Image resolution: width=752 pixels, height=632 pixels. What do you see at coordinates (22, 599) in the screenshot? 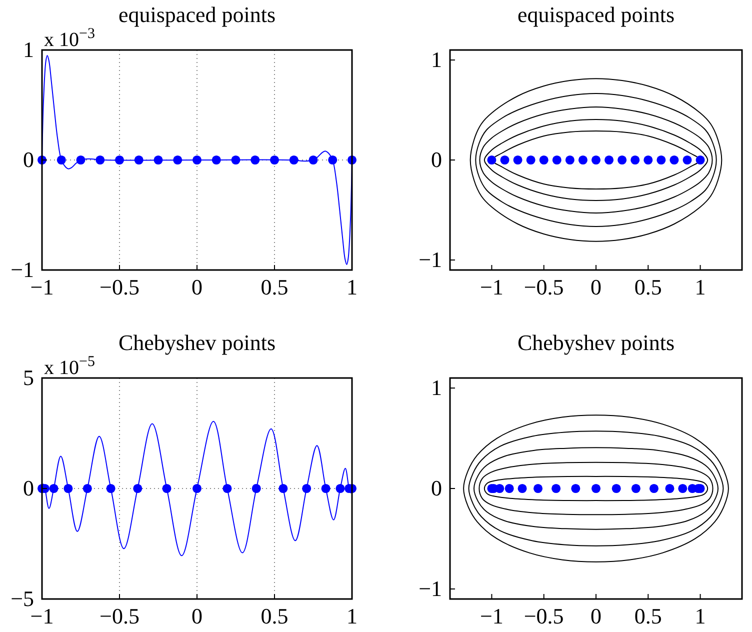
I see `y-tick-label: −5` at bounding box center [22, 599].